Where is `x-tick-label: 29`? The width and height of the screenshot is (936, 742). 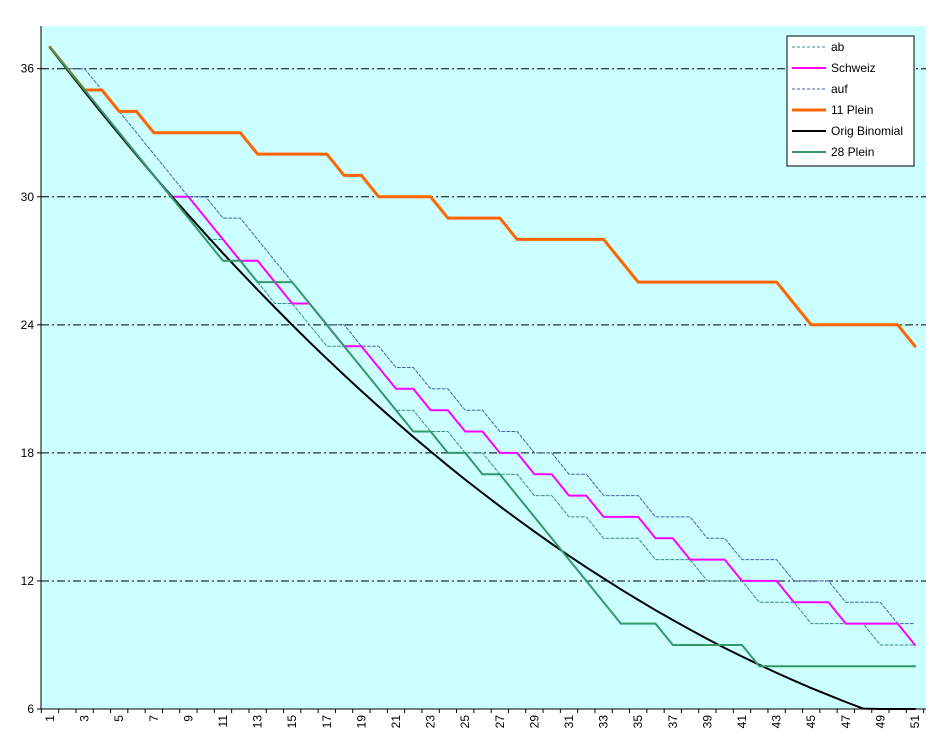
x-tick-label: 29 is located at coordinates (534, 722).